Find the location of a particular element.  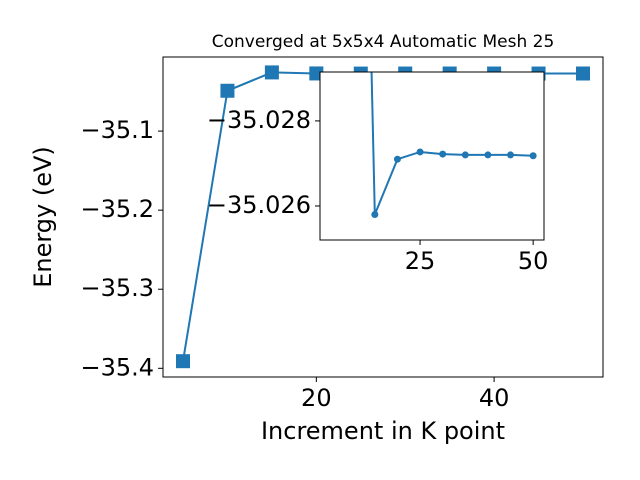

chart-title: Converged at 5x5x4 Automatic Mesh 25 is located at coordinates (383, 42).